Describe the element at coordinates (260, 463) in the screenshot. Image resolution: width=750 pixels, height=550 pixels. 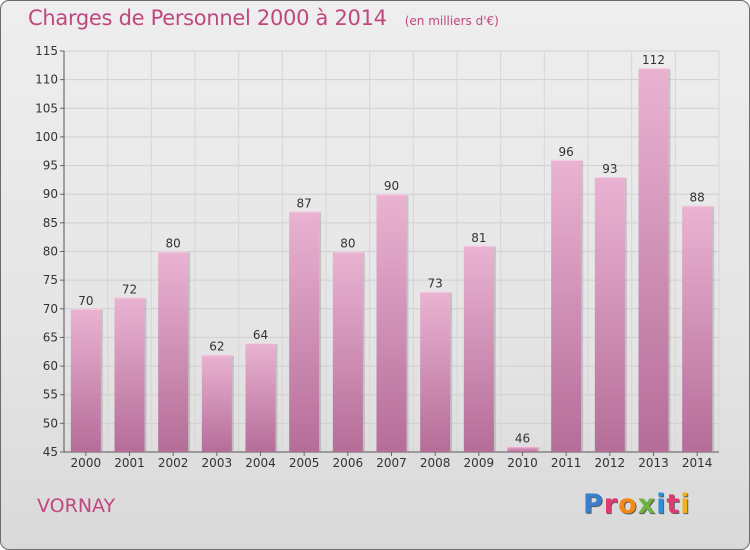
I see `x-tick-label: 2004` at that location.